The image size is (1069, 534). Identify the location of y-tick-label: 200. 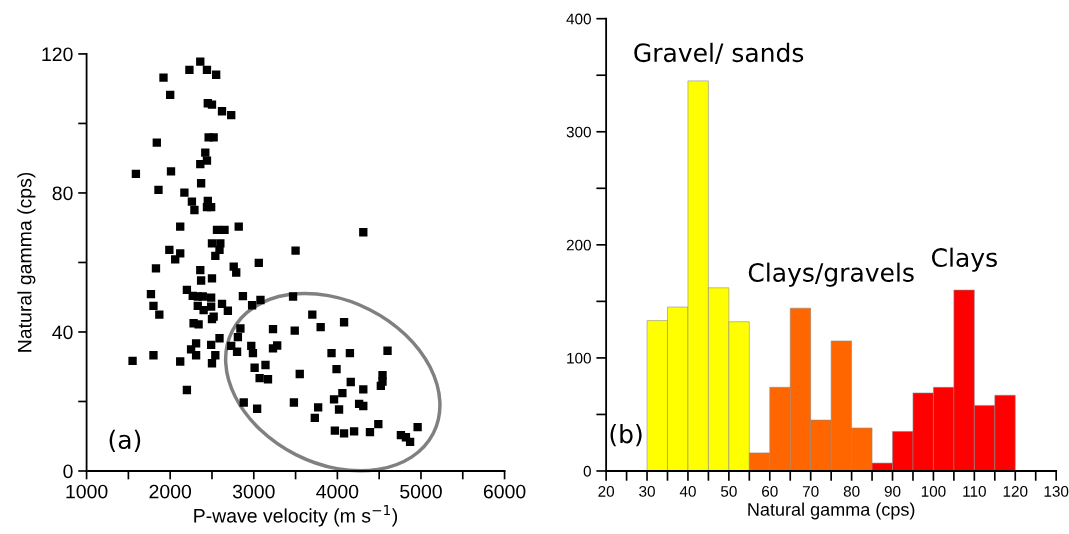
(578, 245).